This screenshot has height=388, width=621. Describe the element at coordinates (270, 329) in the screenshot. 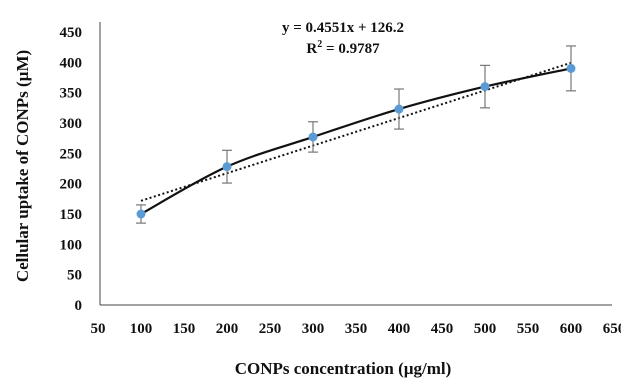

I see `x-tick-label: 250` at that location.